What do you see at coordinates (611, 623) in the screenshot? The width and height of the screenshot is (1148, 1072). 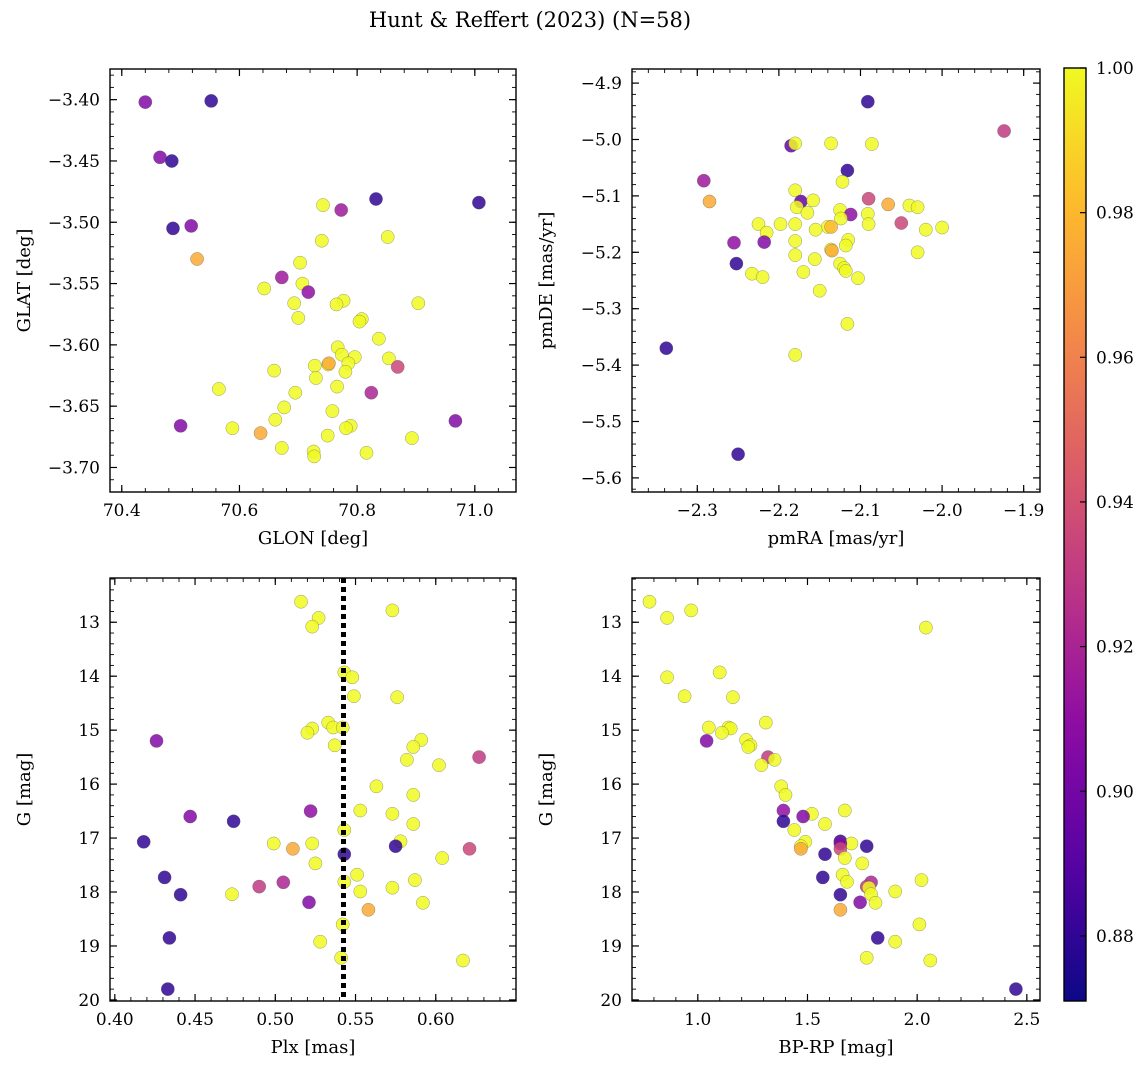 I see `y-tick-label: 13` at bounding box center [611, 623].